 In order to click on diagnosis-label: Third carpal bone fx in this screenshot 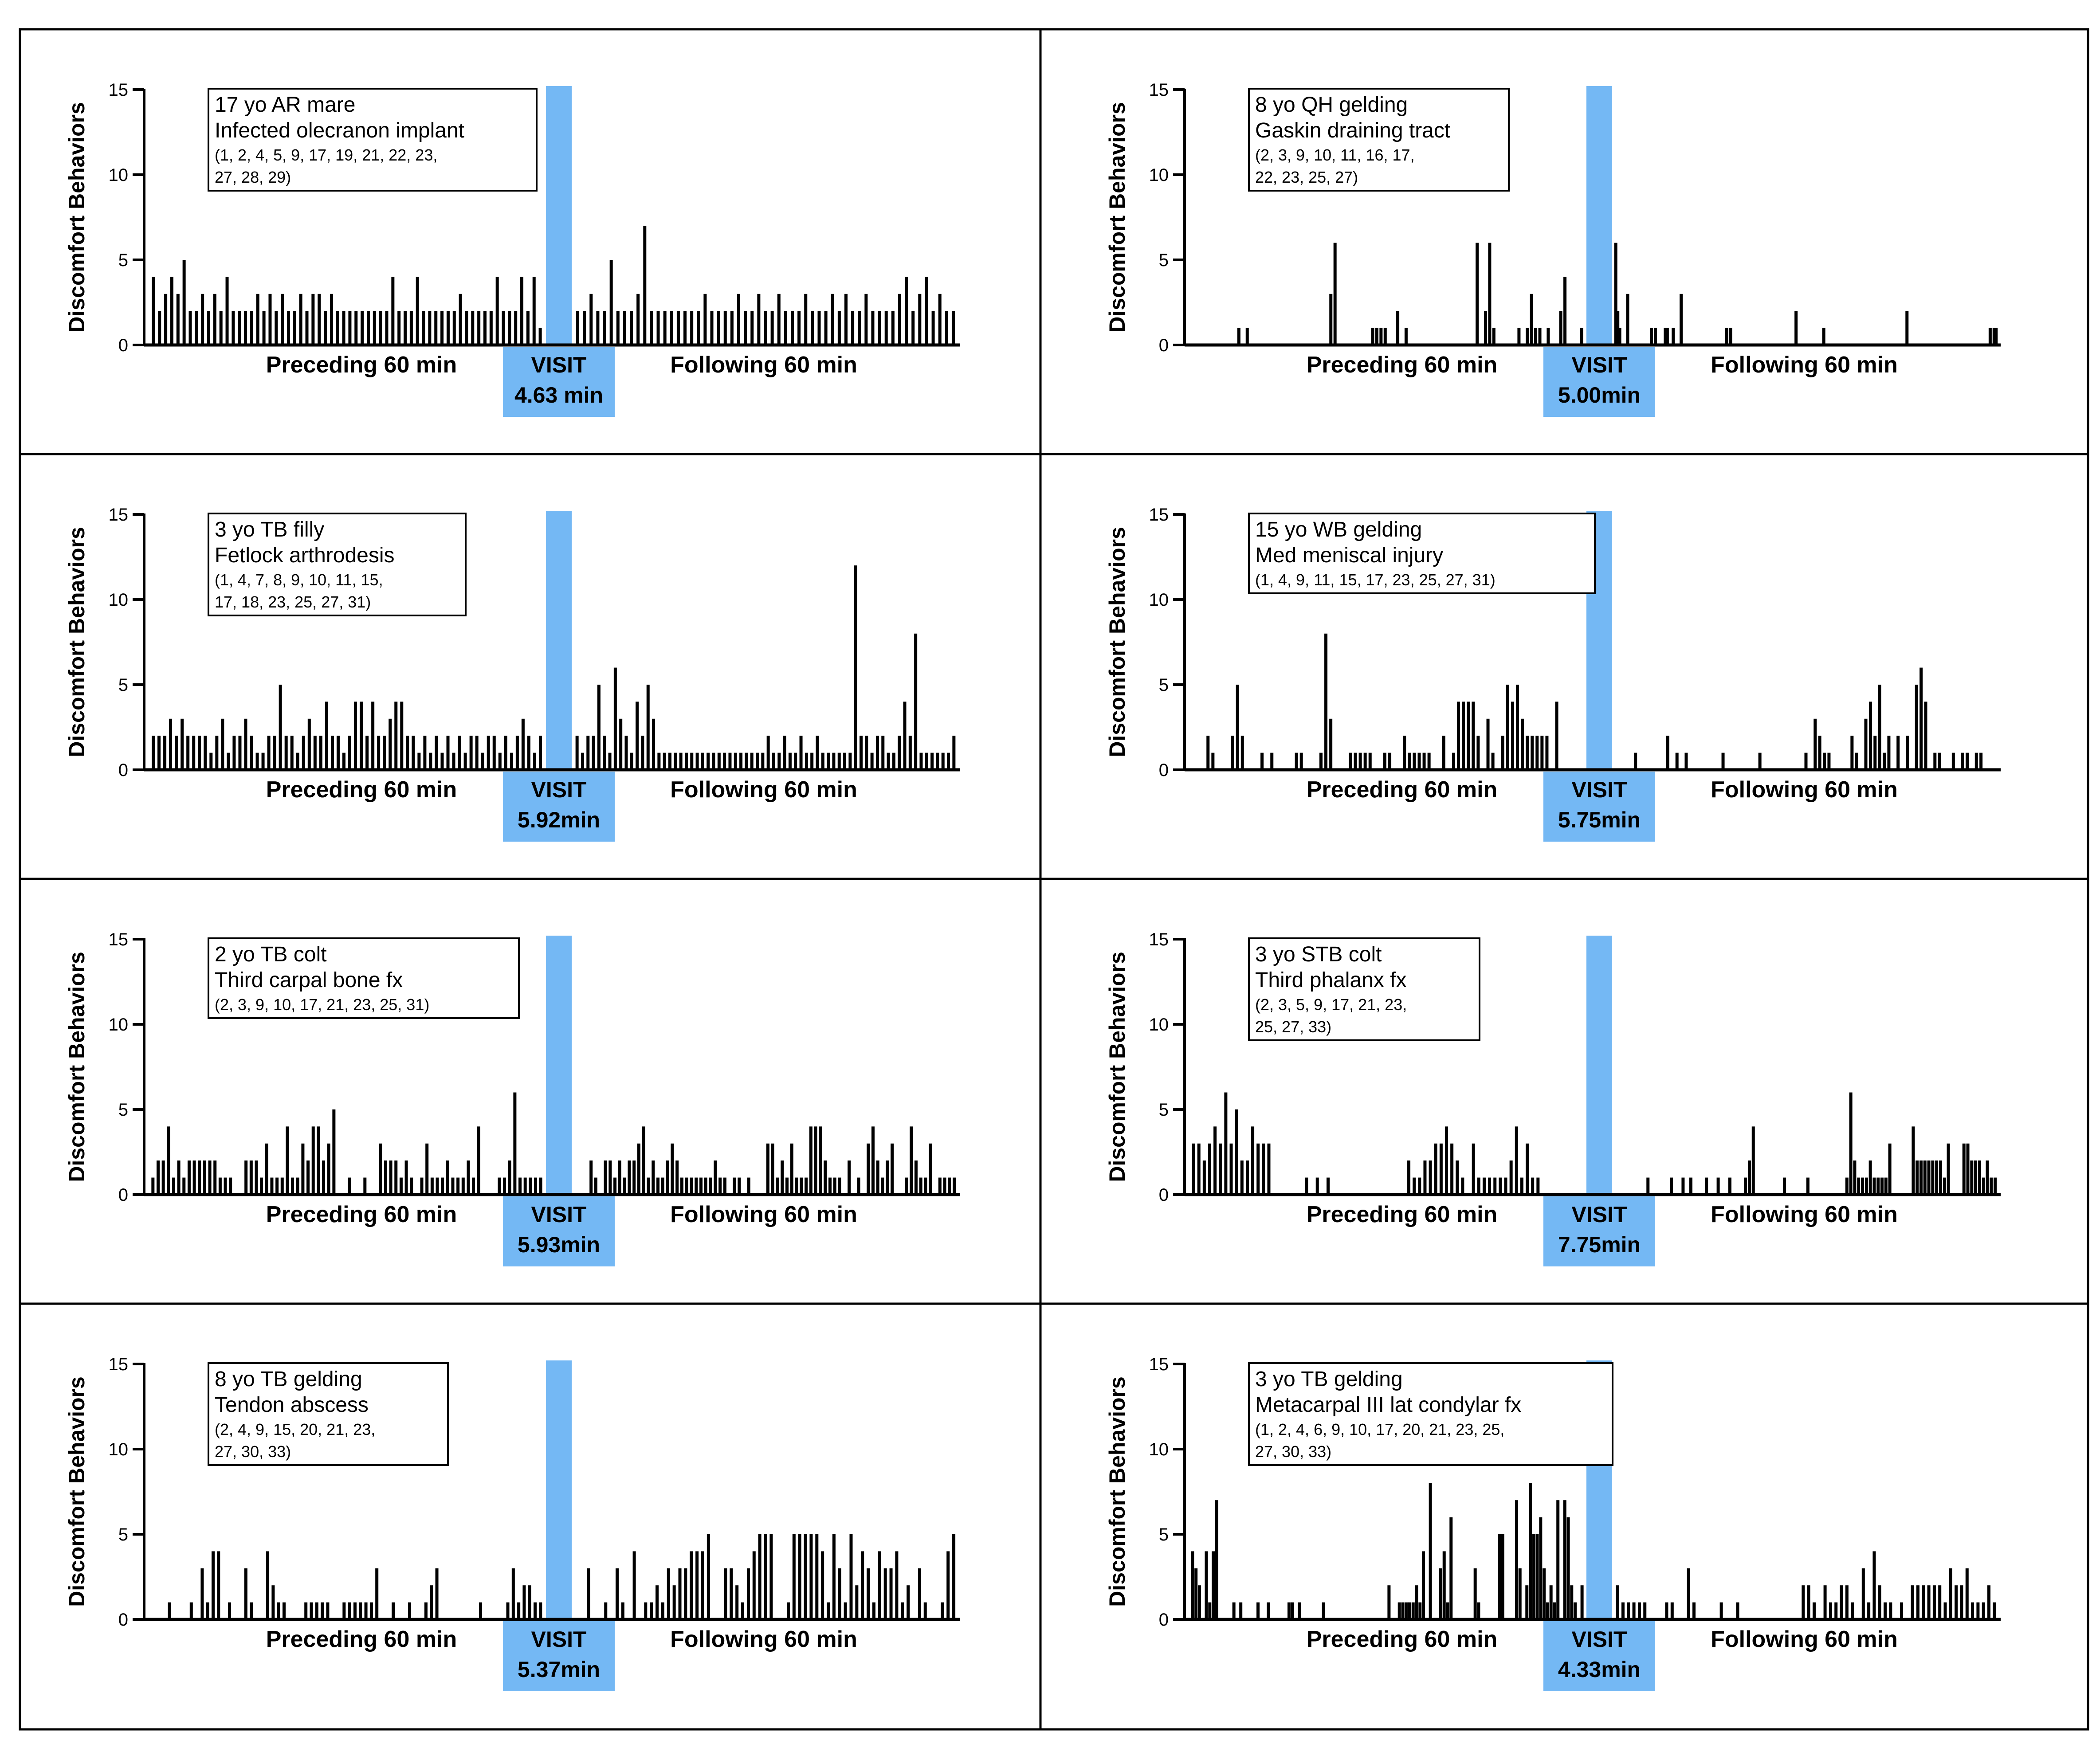, I will do `click(309, 980)`.